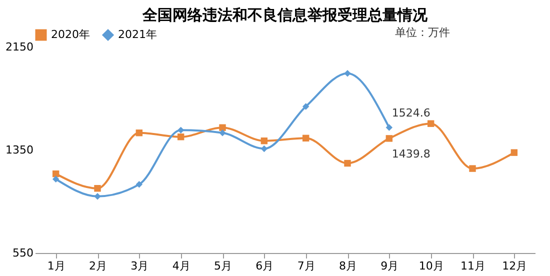  I want to click on x-tick-label: 7月, so click(306, 266).